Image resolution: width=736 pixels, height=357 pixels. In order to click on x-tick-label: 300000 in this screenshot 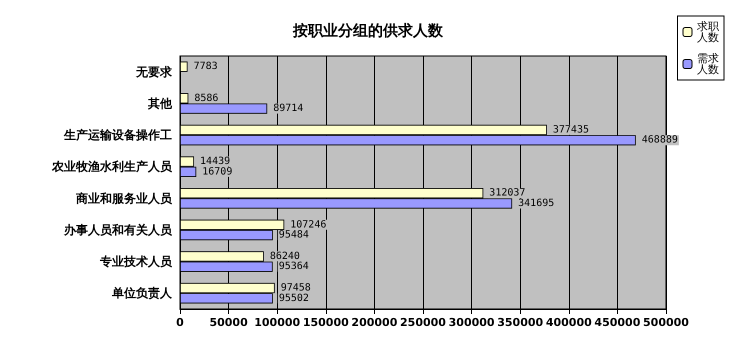, I will do `click(471, 322)`.